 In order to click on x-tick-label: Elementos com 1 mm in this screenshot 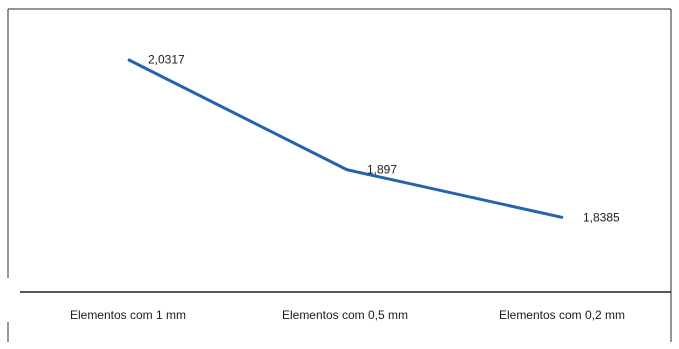, I will do `click(128, 315)`.